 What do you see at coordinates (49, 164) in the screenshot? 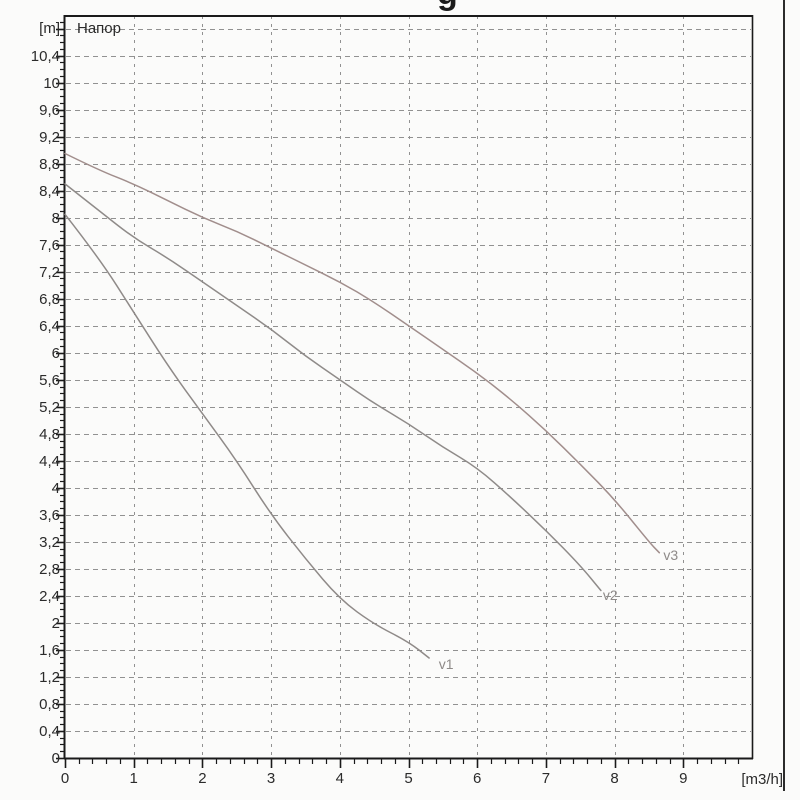
I see `y-tick-label: 8,8` at bounding box center [49, 164].